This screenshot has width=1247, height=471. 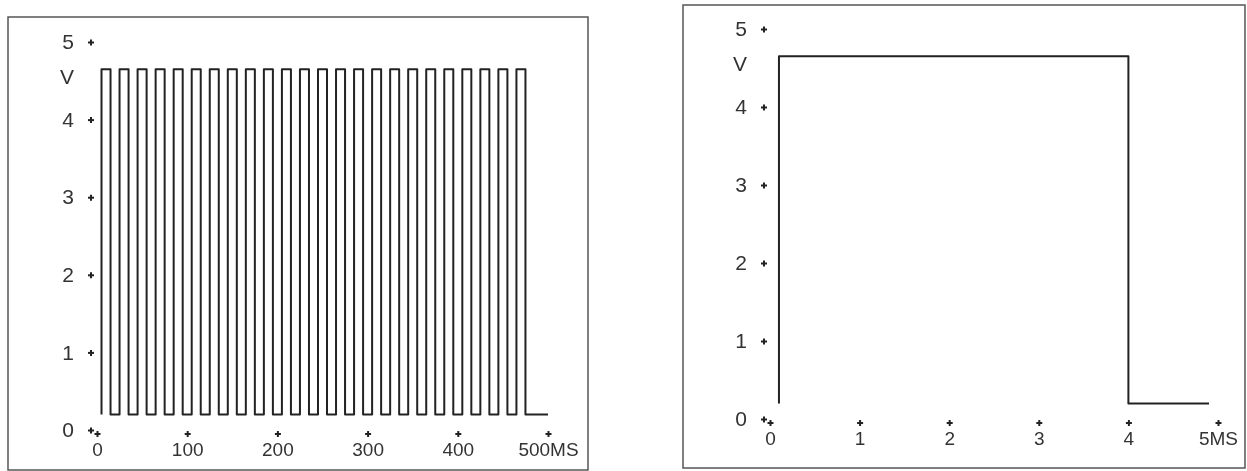 I want to click on x-tick-label: 3, so click(x=1039, y=439).